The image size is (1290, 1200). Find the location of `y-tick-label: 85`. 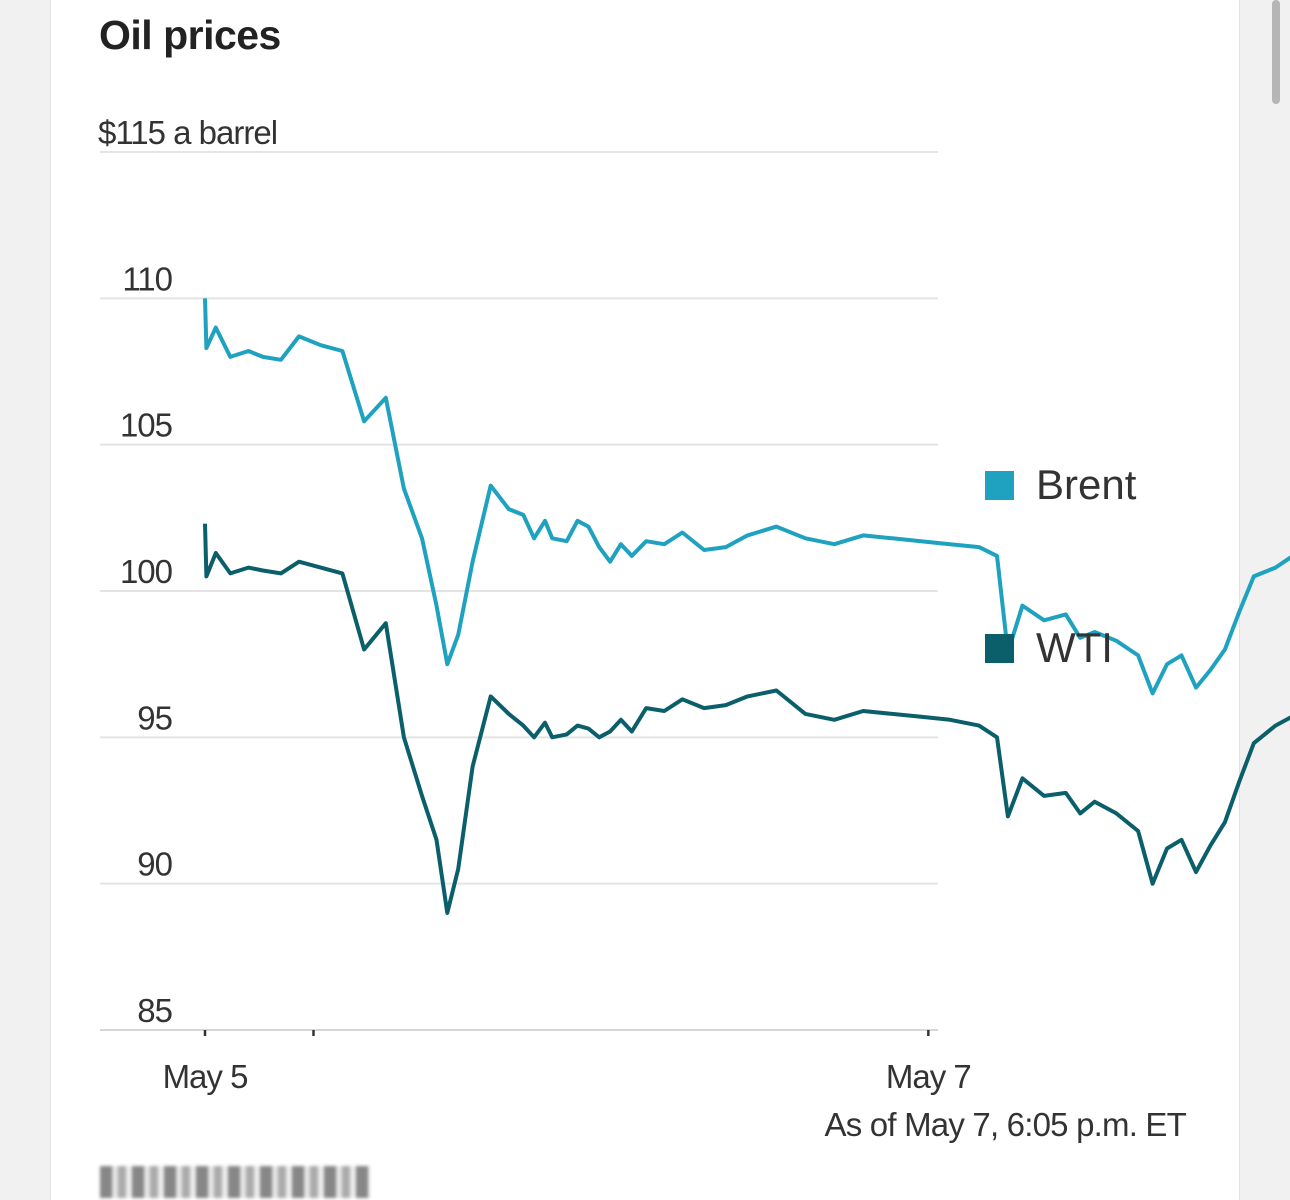

y-tick-label: 85 is located at coordinates (154, 1010).